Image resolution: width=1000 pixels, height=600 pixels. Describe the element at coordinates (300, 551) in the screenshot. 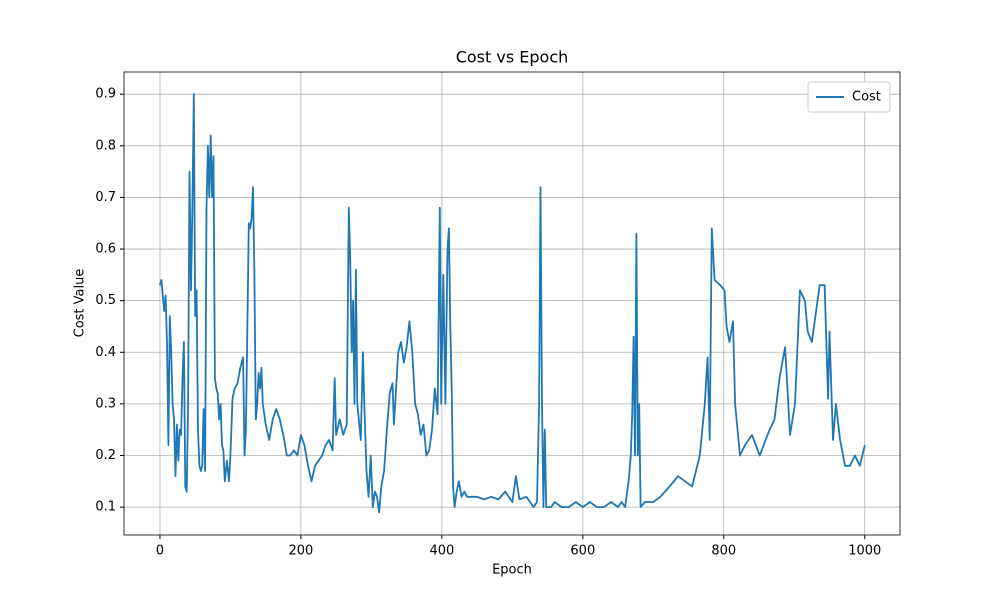

I see `x-tick-label: 200` at that location.